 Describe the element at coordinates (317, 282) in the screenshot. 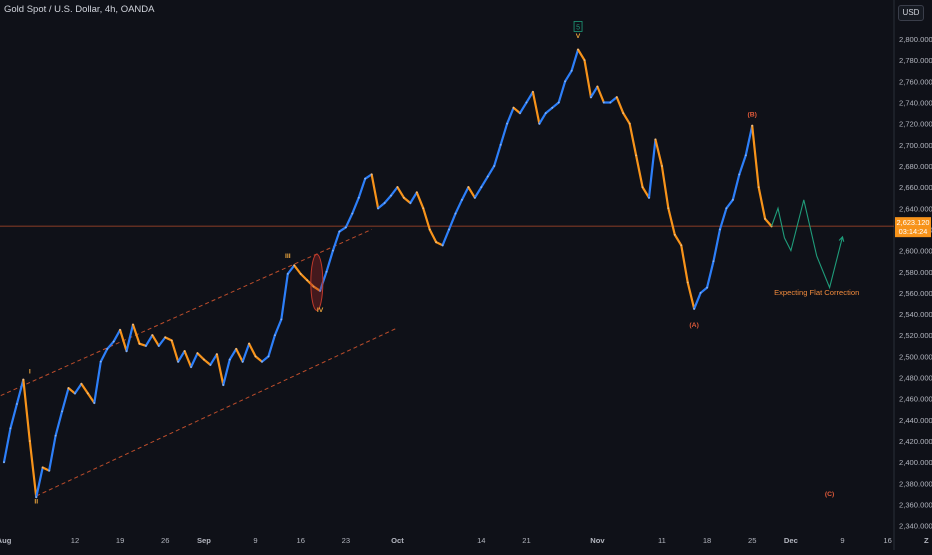

I see `wave-iv-ellipse` at that location.